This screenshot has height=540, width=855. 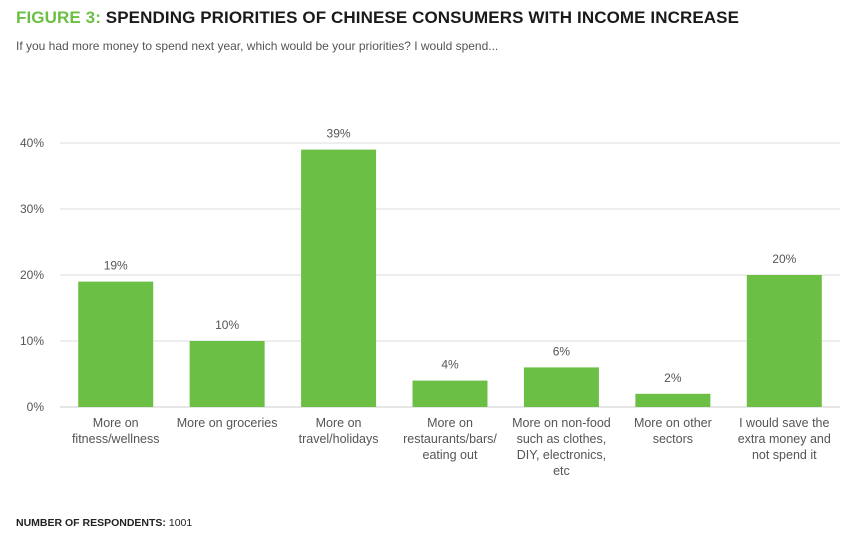 I want to click on x-tick-label: More on non-food, so click(x=561, y=423).